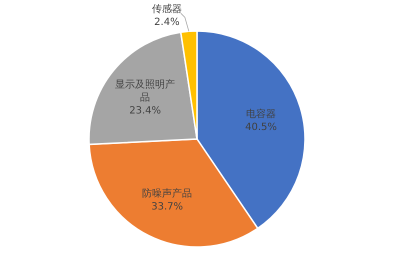  What do you see at coordinates (167, 193) in the screenshot?
I see `slice-label: 防噪声产品` at bounding box center [167, 193].